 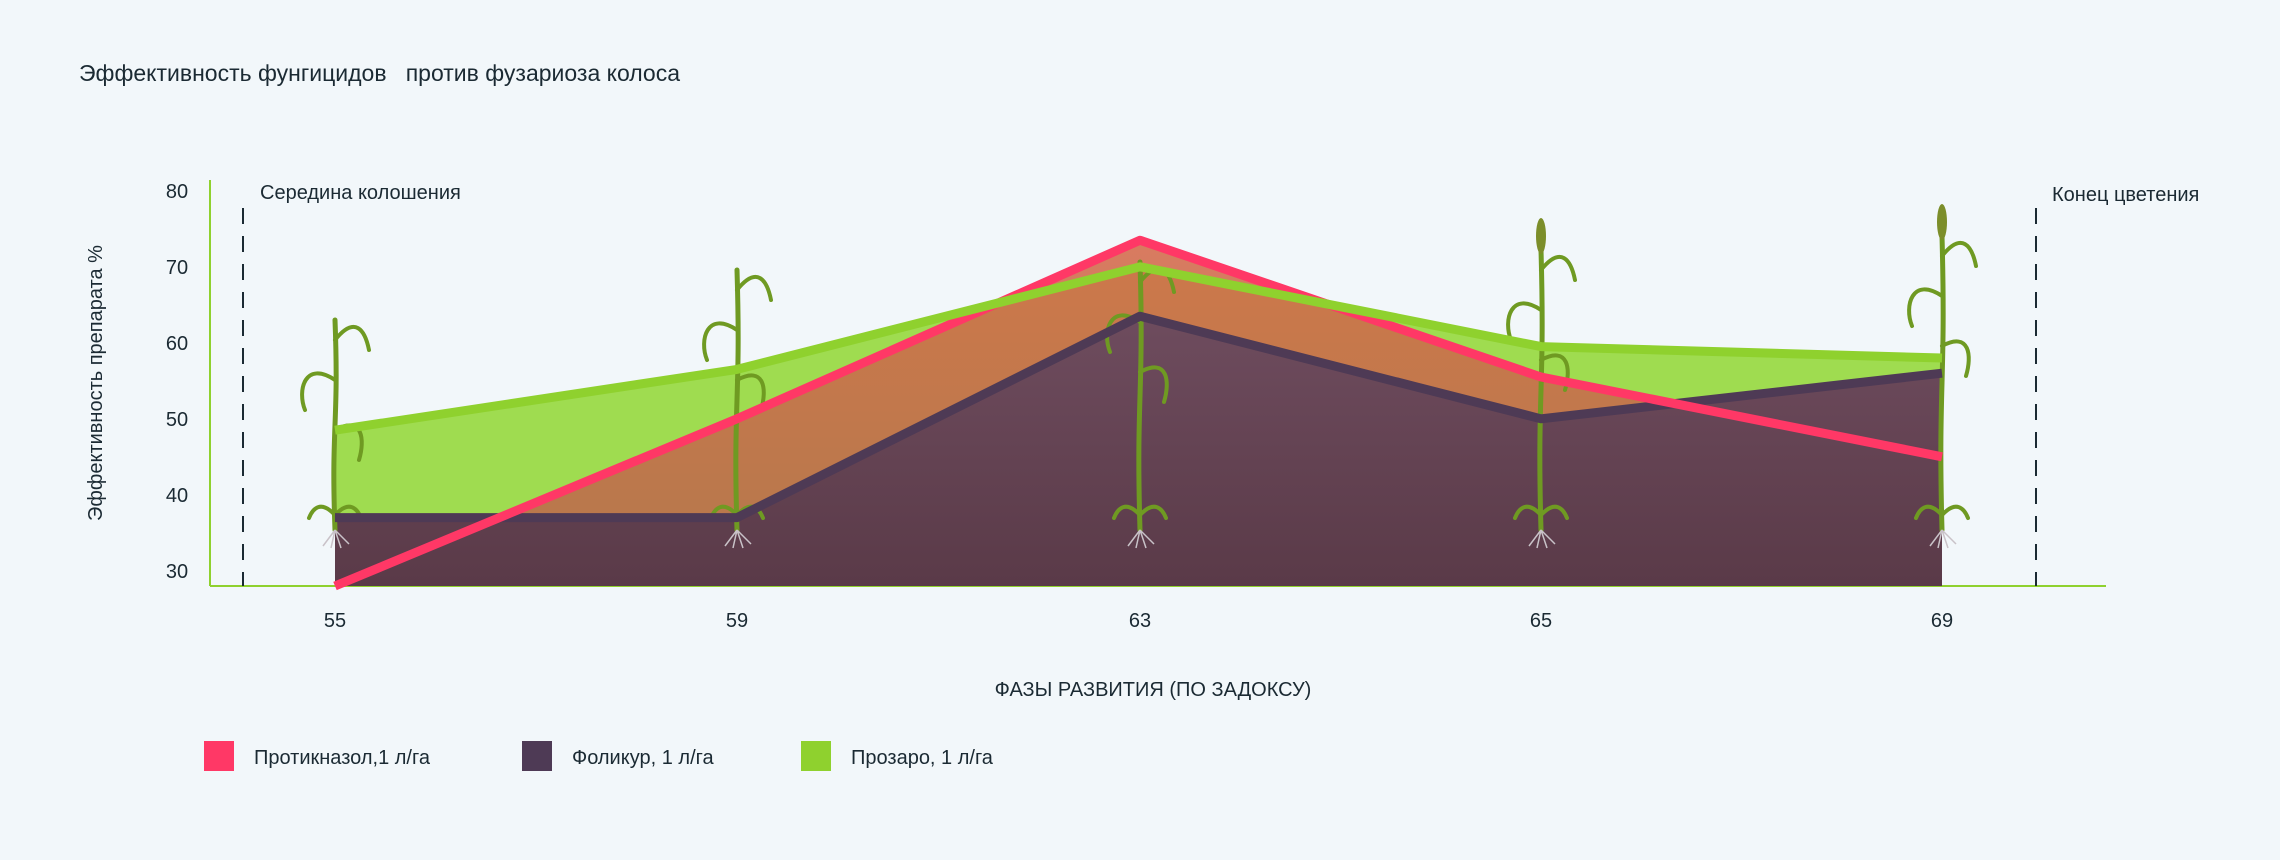 I want to click on x-tick-label: 59, so click(x=737, y=621).